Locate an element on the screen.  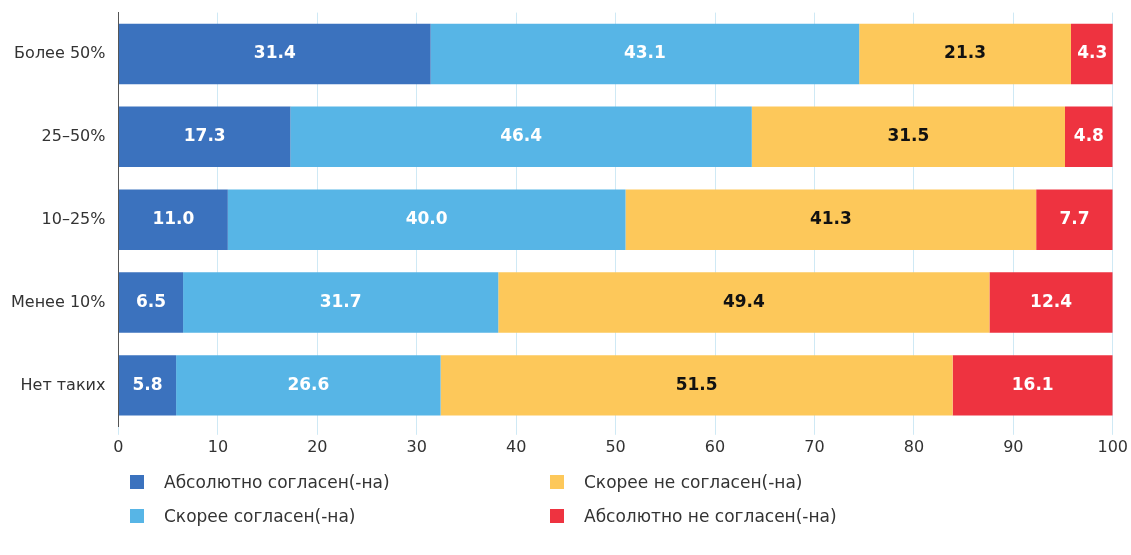
data-label: 31.5 is located at coordinates (908, 135).